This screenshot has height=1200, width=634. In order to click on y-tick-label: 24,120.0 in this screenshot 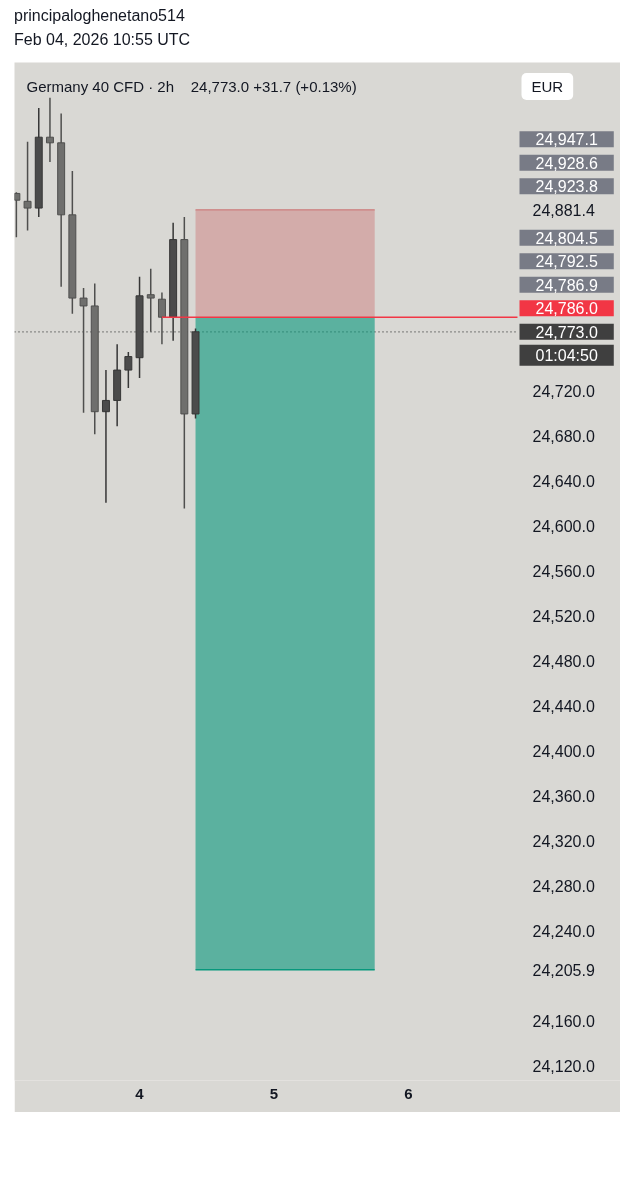, I will do `click(563, 1067)`.